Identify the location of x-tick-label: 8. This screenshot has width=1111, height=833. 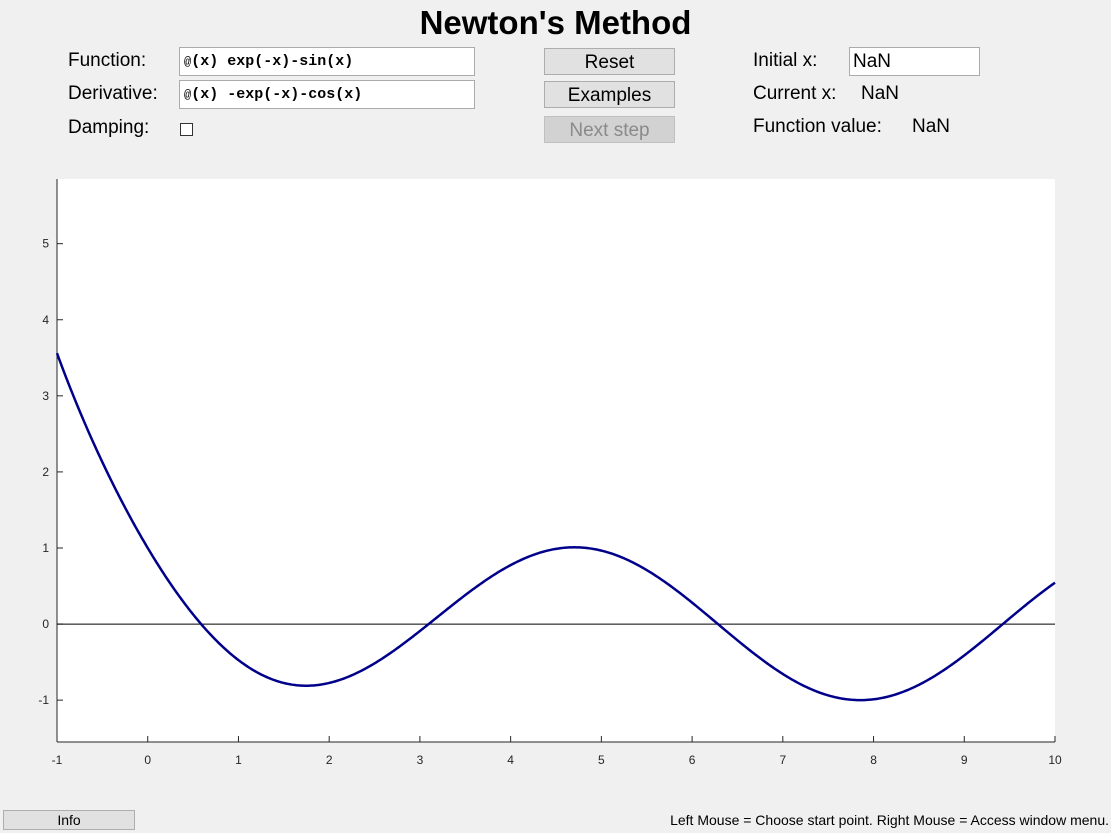
(873, 760).